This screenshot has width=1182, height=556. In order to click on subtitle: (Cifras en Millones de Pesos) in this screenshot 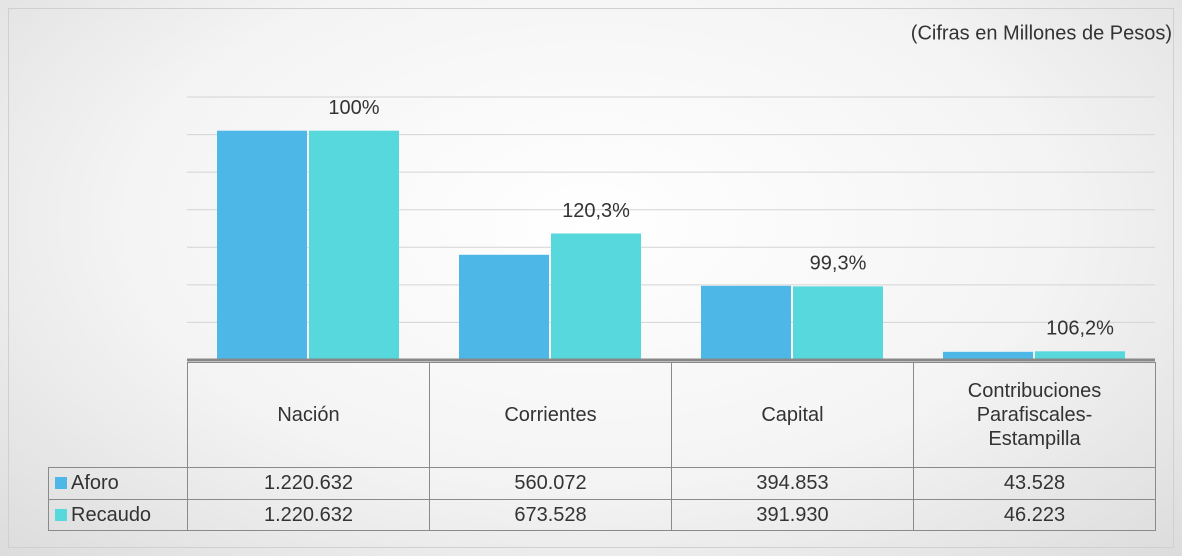, I will do `click(1041, 33)`.